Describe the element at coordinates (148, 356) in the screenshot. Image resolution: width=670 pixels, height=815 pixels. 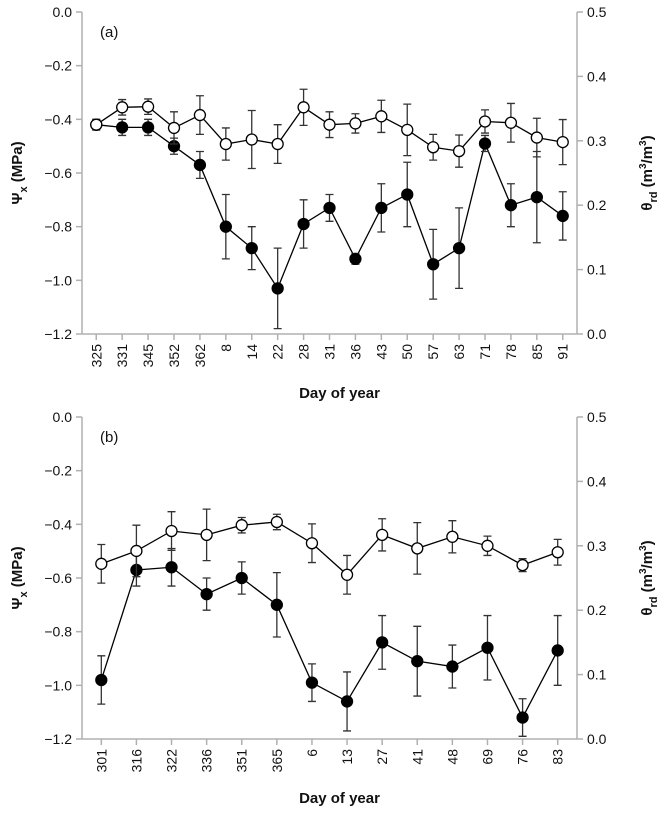
I see `x-tick-label: 345` at that location.